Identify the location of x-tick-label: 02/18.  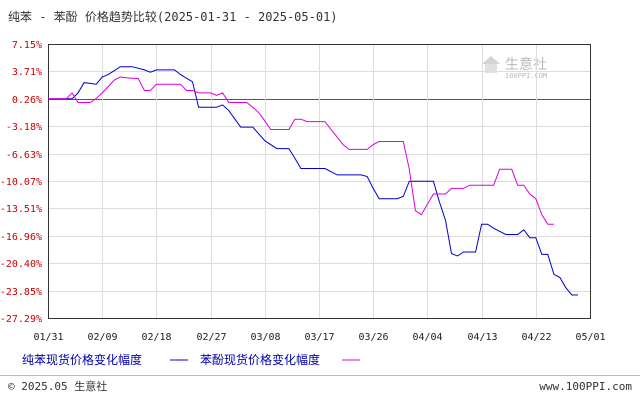
(156, 337).